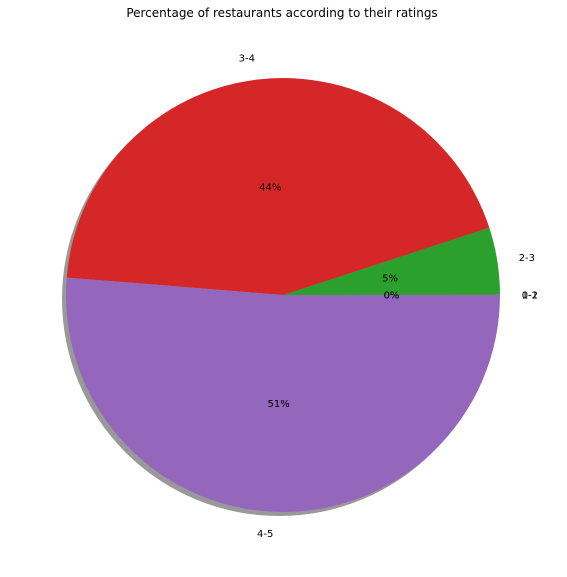  What do you see at coordinates (278, 404) in the screenshot?
I see `pie-percent-label-4-5: 51%` at bounding box center [278, 404].